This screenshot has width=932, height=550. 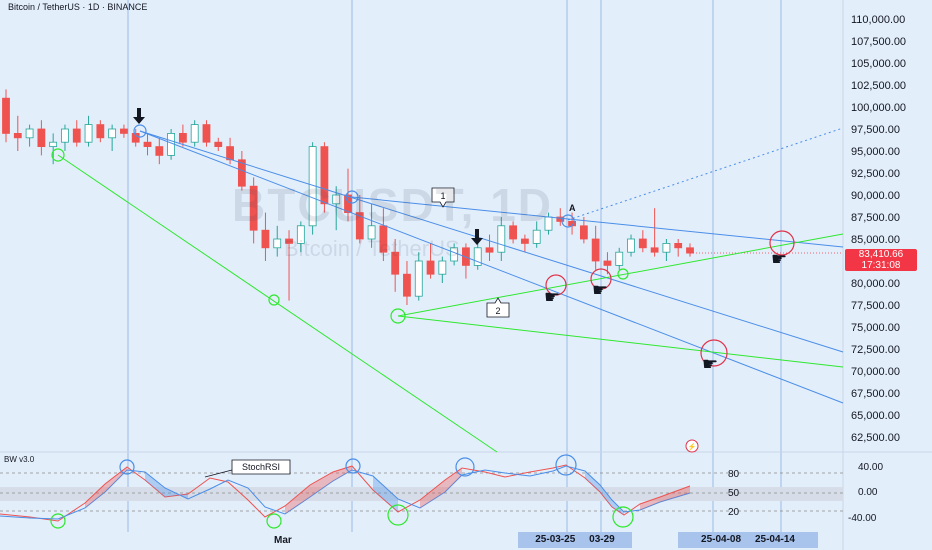 I want to click on alert-icon, so click(x=692, y=446).